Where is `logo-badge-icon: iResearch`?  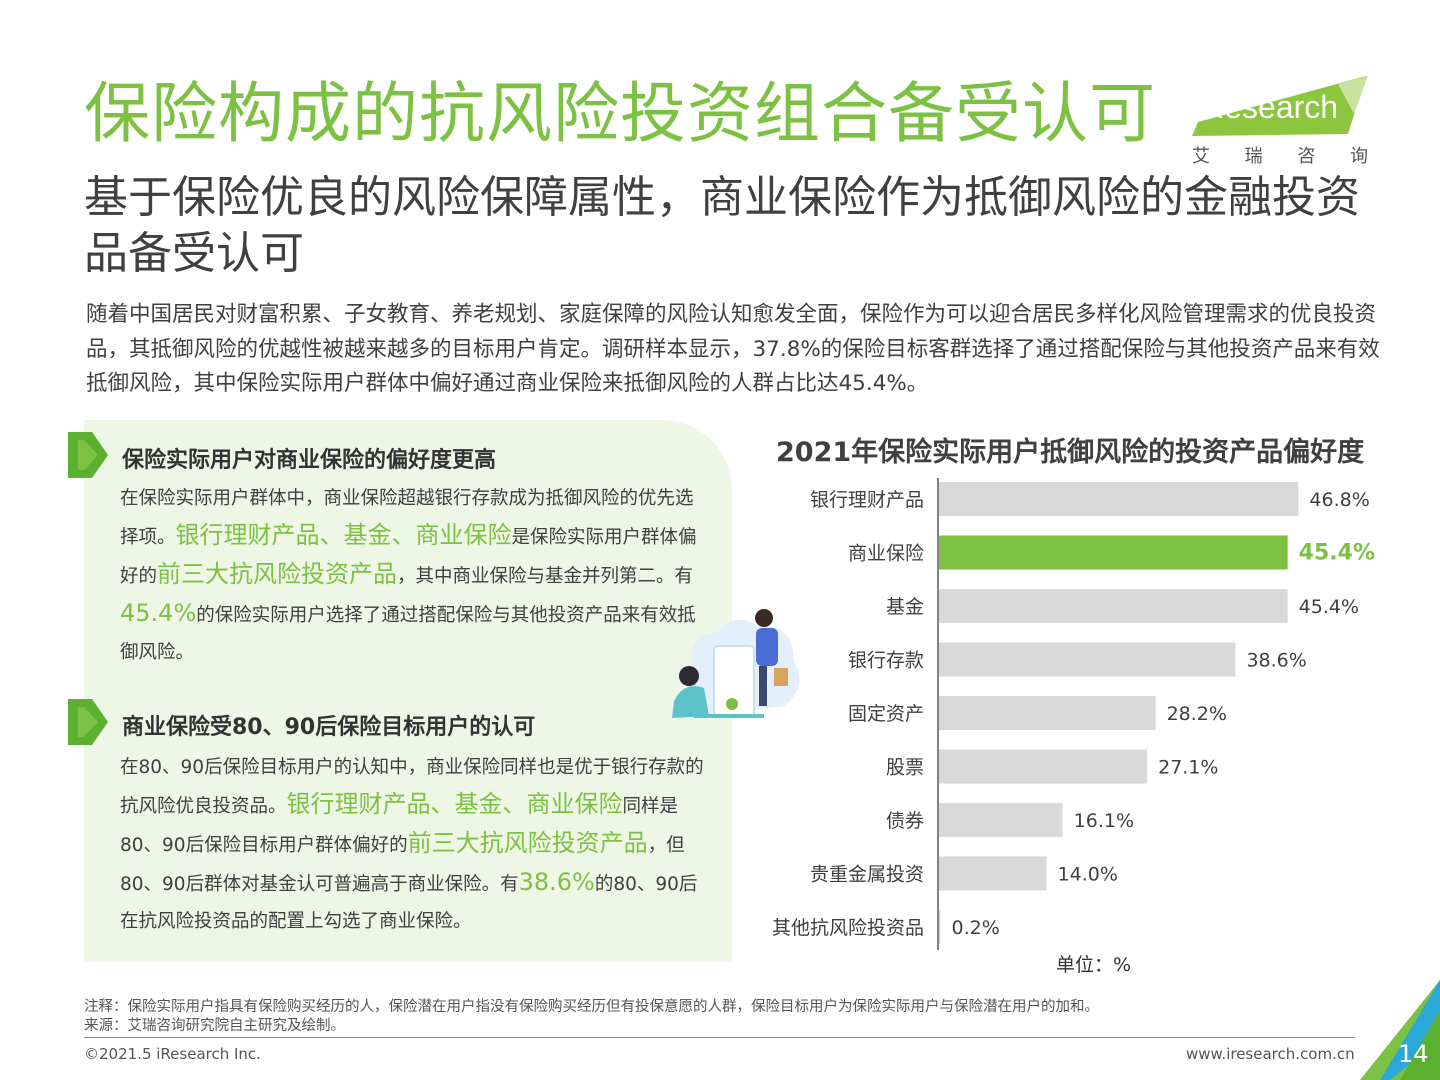
logo-badge-icon: iResearch is located at coordinates (1280, 106).